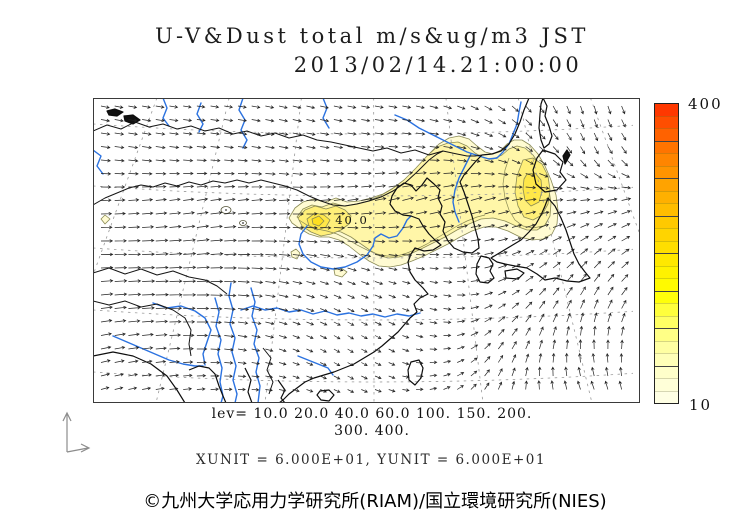  I want to click on colorbar, so click(666, 253).